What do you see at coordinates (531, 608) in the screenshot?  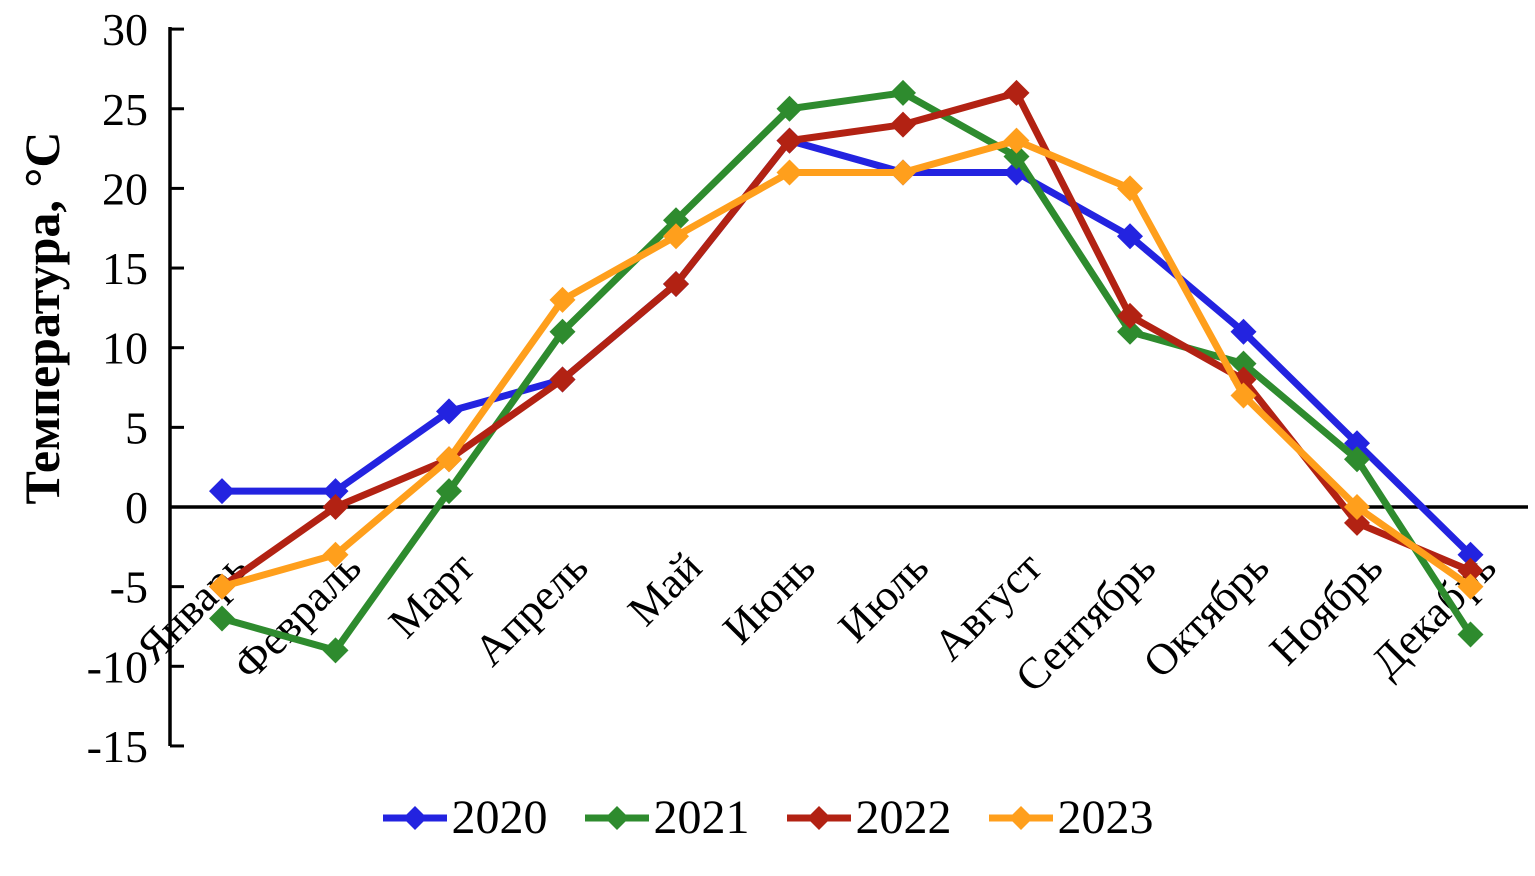 I see `x-axis-label-4: Апрель` at bounding box center [531, 608].